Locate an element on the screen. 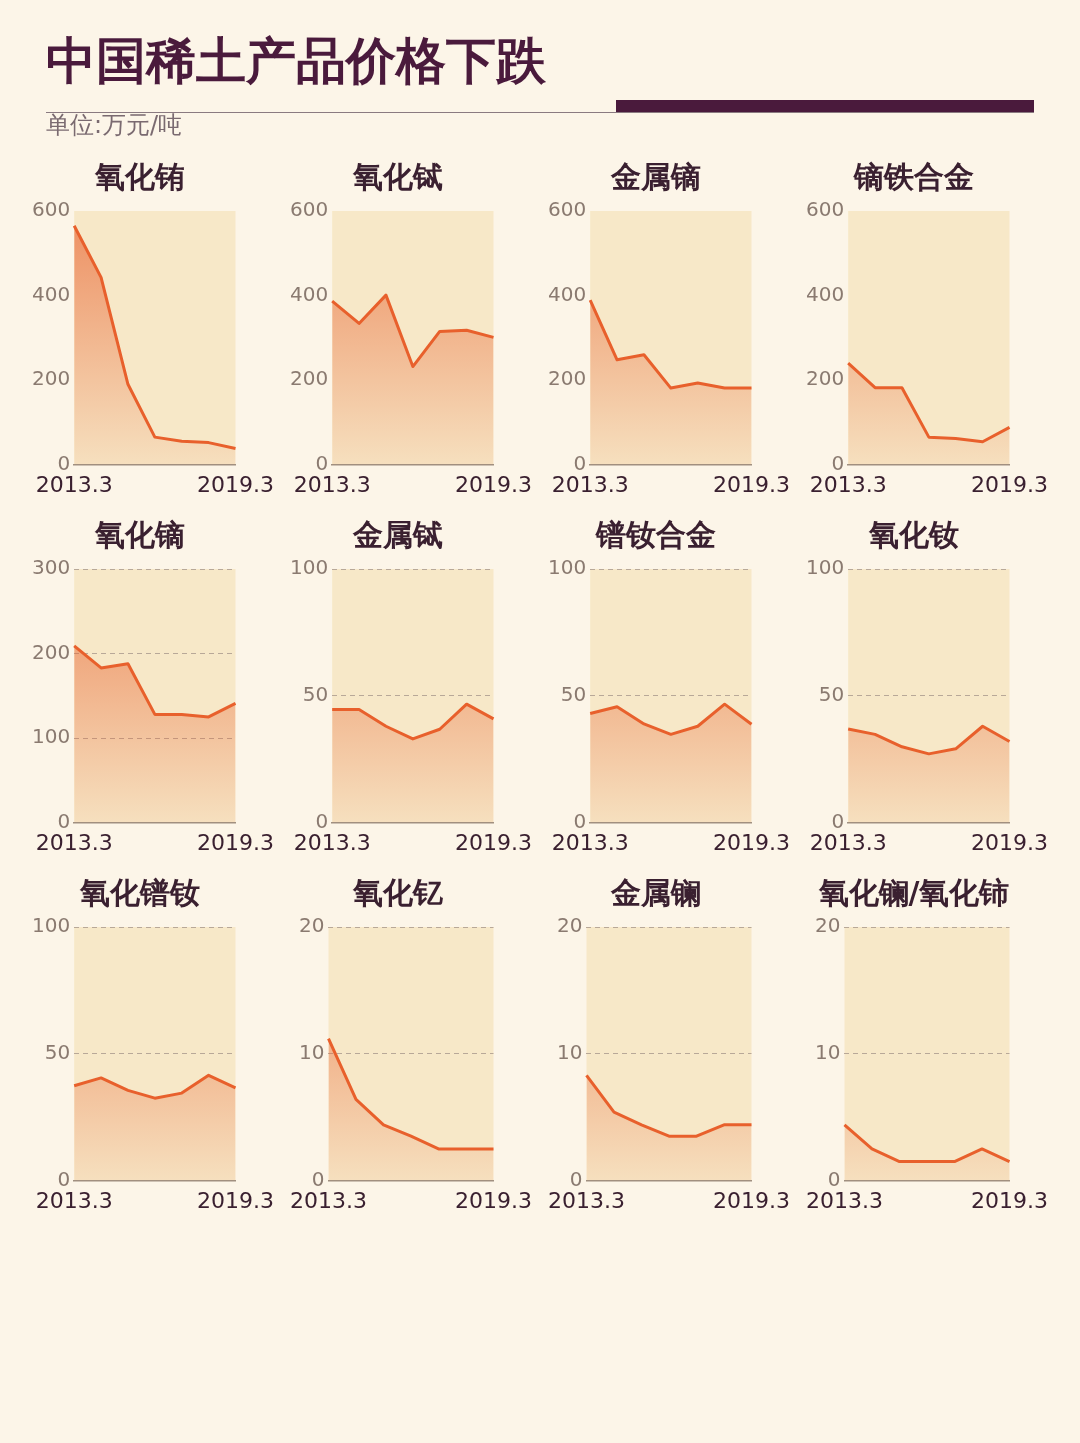 This screenshot has width=1080, height=1443. chart-title: 金属铽 is located at coordinates (397, 534).